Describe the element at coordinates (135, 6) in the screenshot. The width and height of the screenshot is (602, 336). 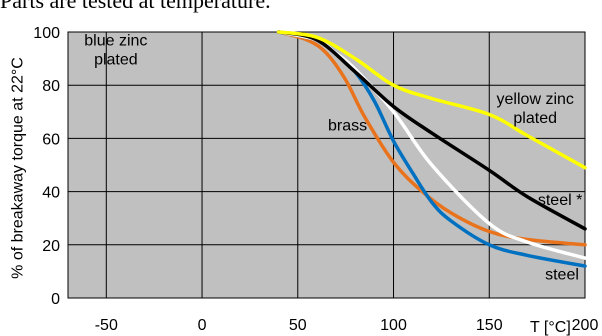
I see `header-text: Parts are tested at temperature.` at that location.